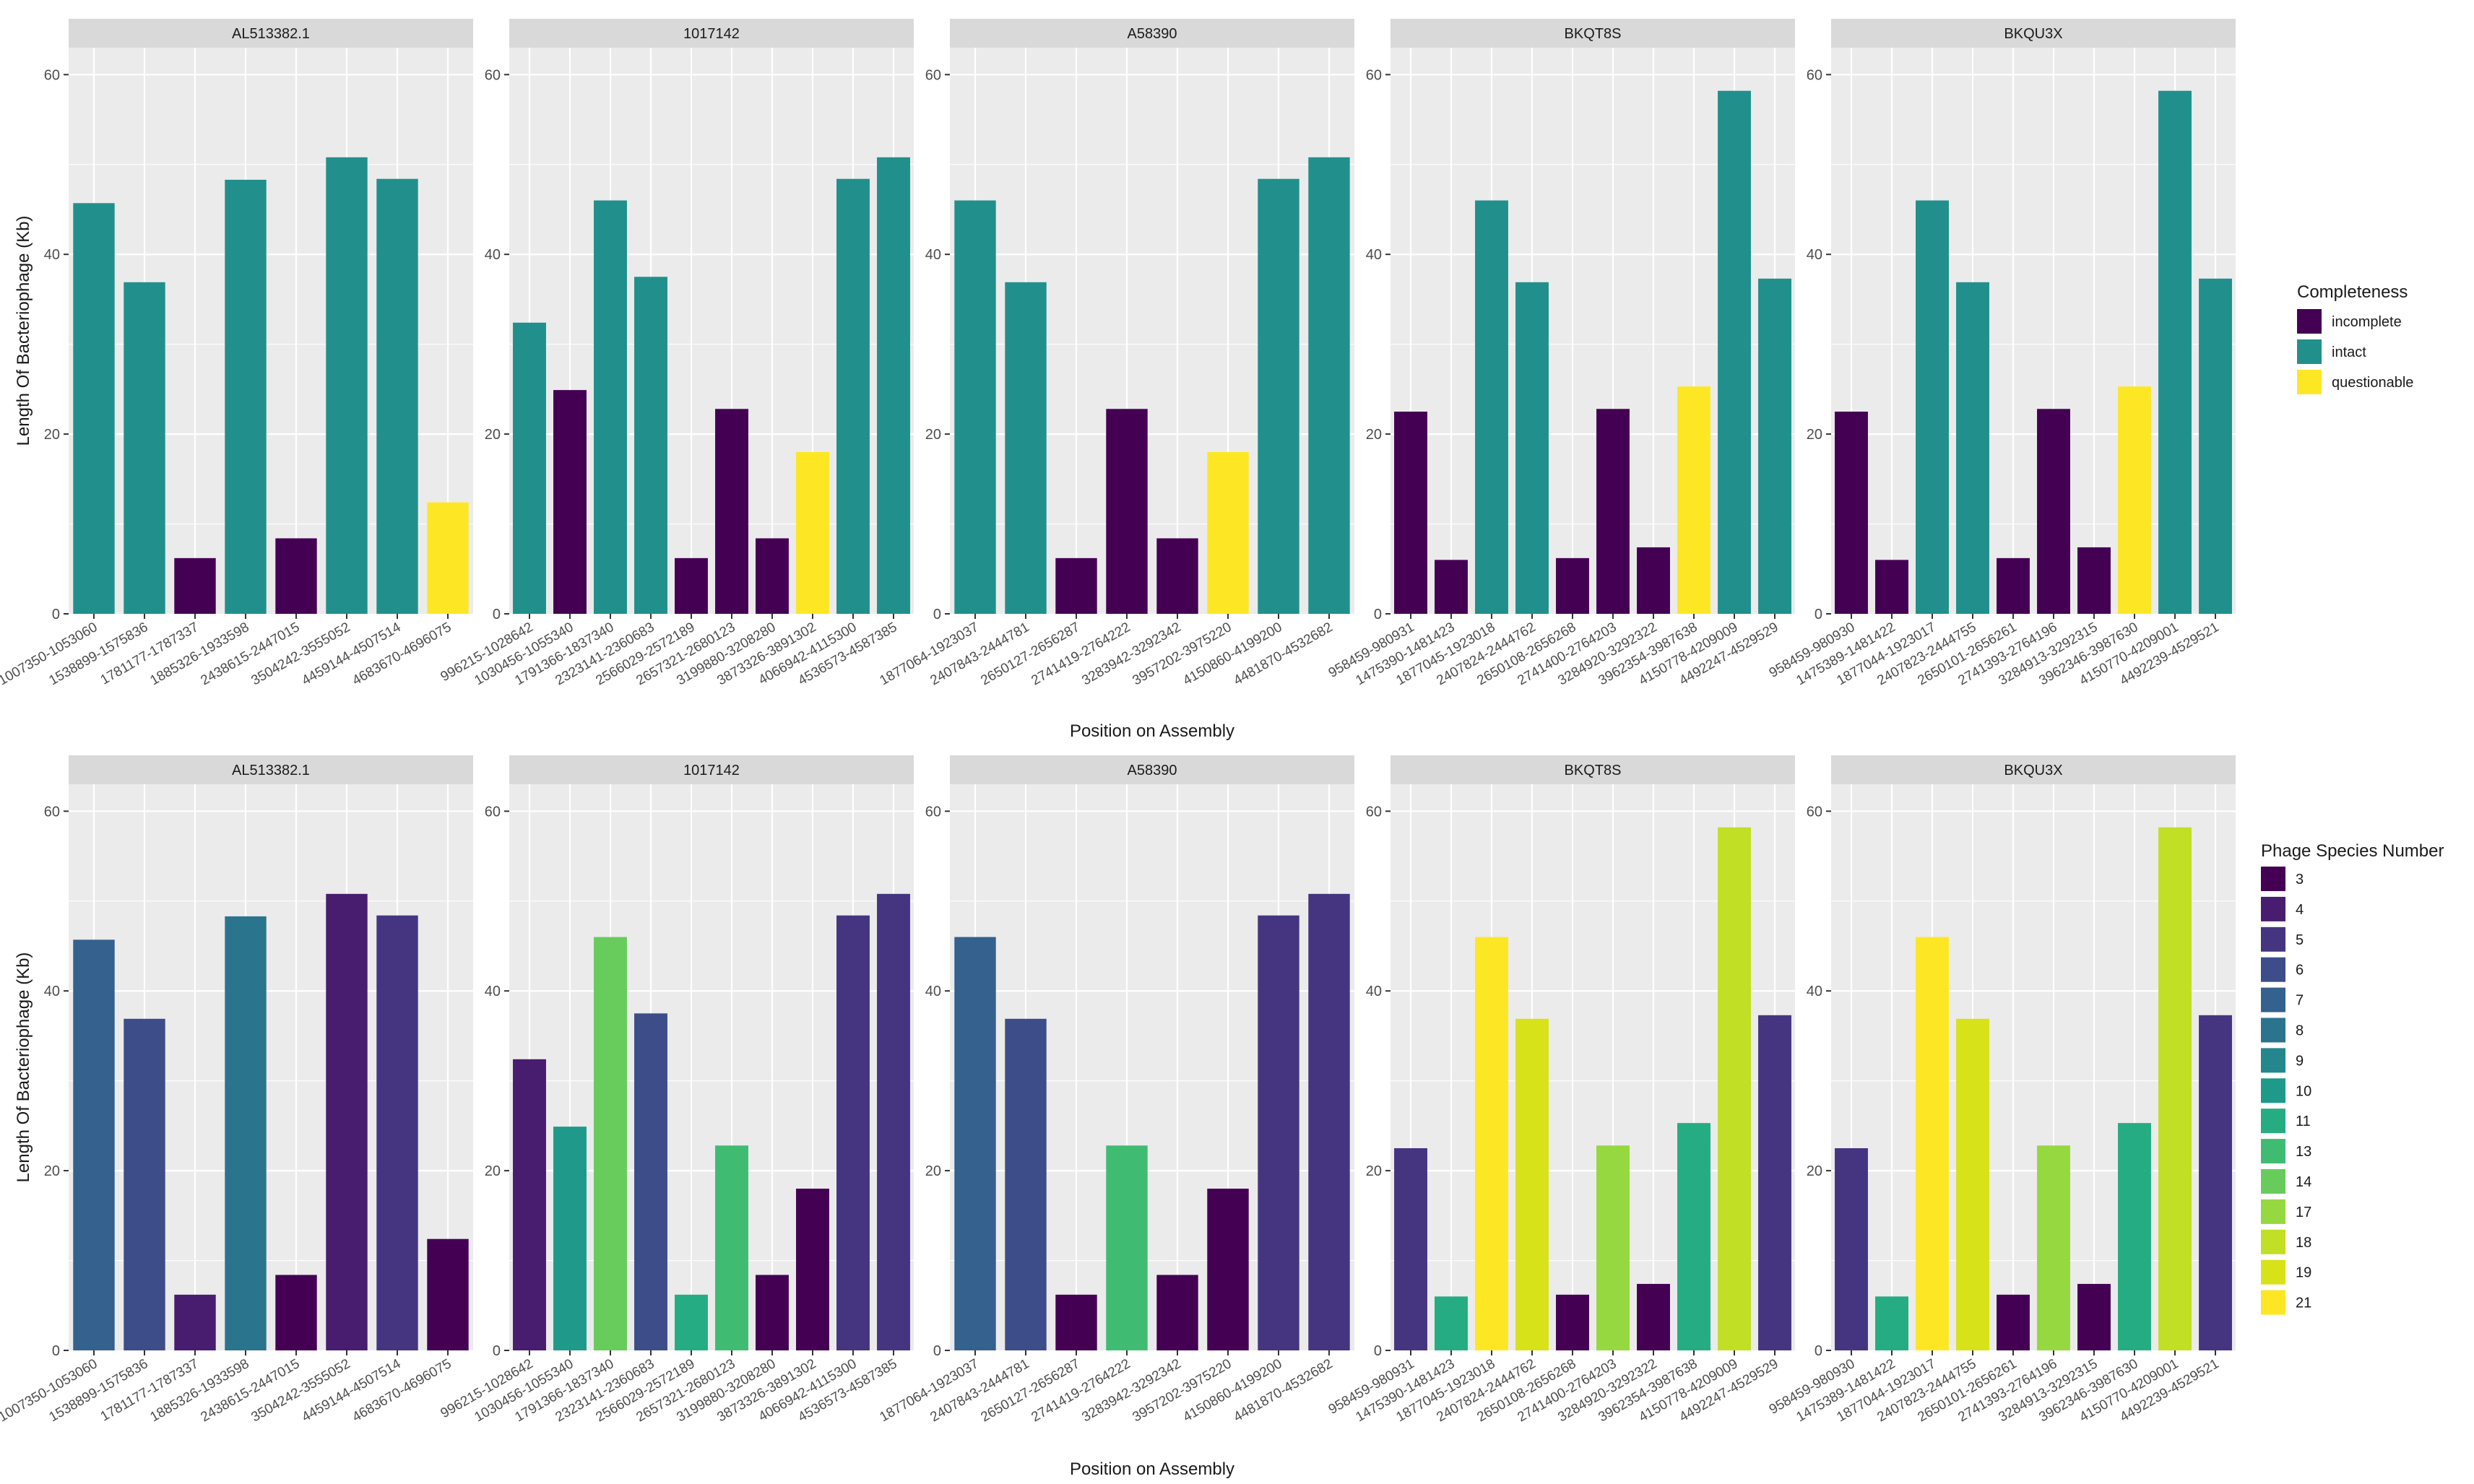 This screenshot has width=2474, height=1484. Describe the element at coordinates (2303, 1121) in the screenshot. I see `legend-label: 11` at that location.